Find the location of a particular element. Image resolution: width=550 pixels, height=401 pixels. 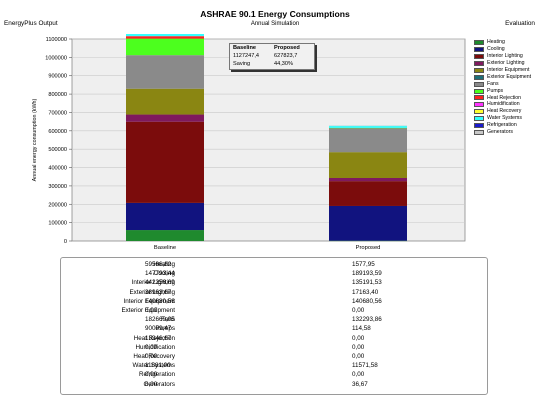

y-tick-label: 500000 is located at coordinates (57, 150).